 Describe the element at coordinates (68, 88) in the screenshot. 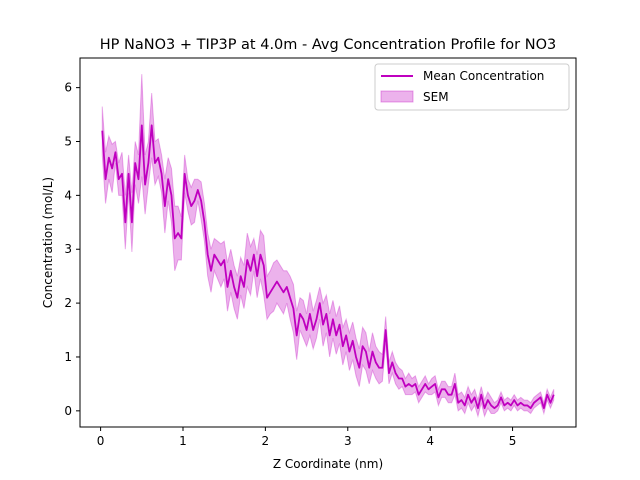

I see `y-tick-label: 6` at that location.